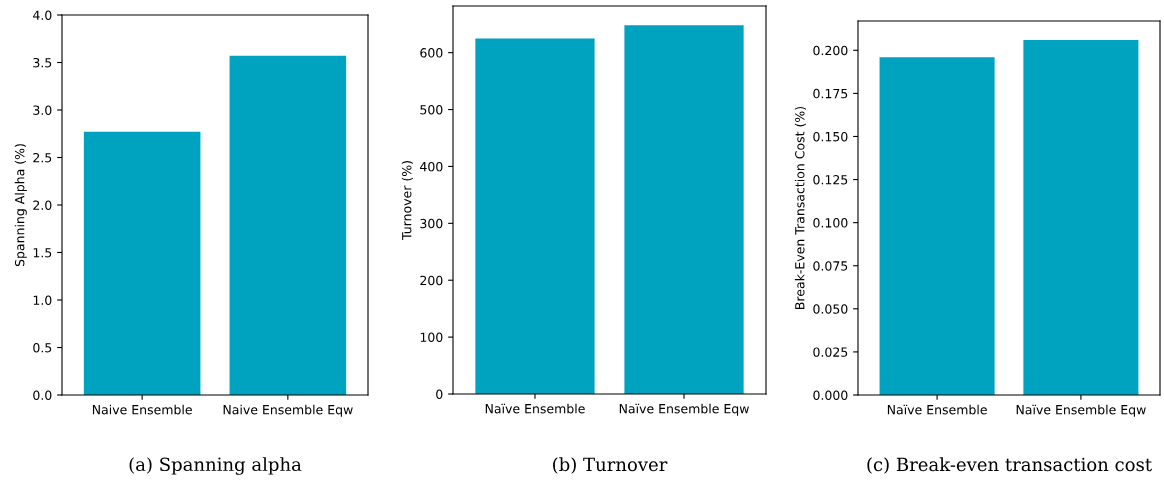 The image size is (1164, 485). Describe the element at coordinates (439, 394) in the screenshot. I see `y-tick-label: 0` at that location.